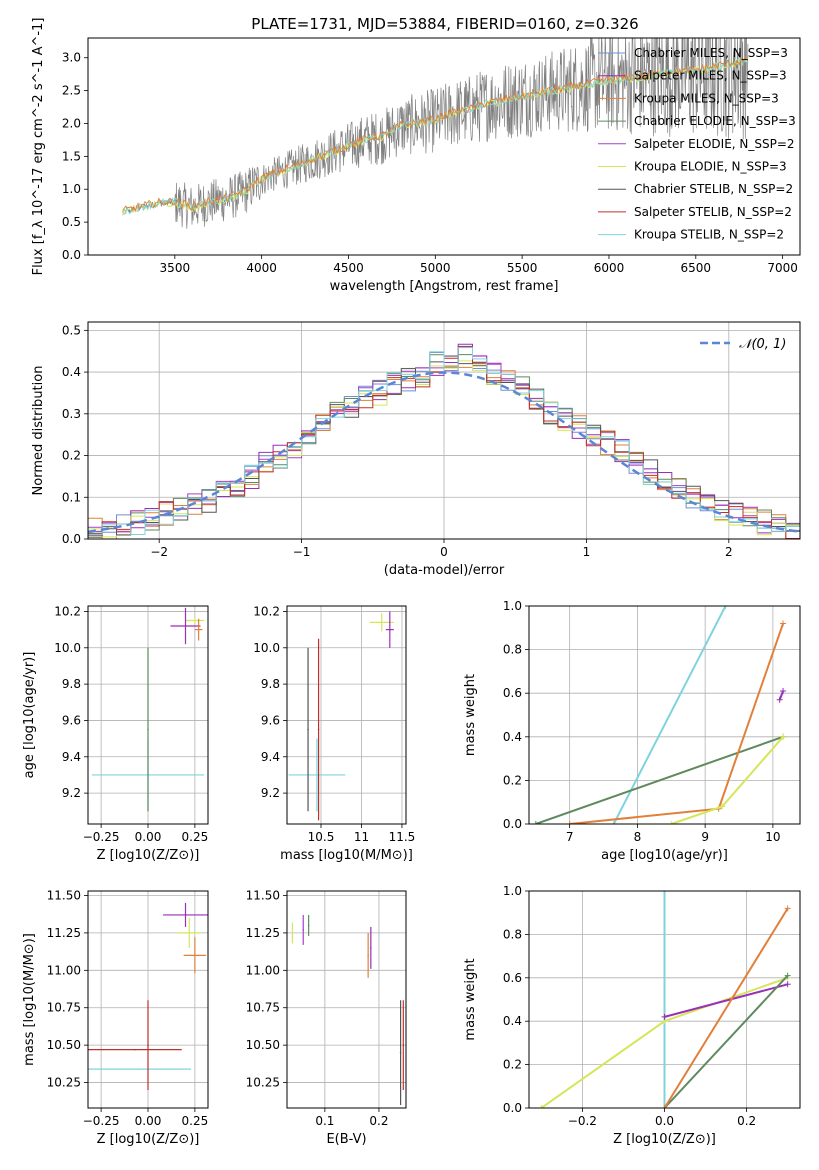 This screenshot has height=1170, width=819. Describe the element at coordinates (582, 1121) in the screenshot. I see `x-tick-label: −0.2` at that location.